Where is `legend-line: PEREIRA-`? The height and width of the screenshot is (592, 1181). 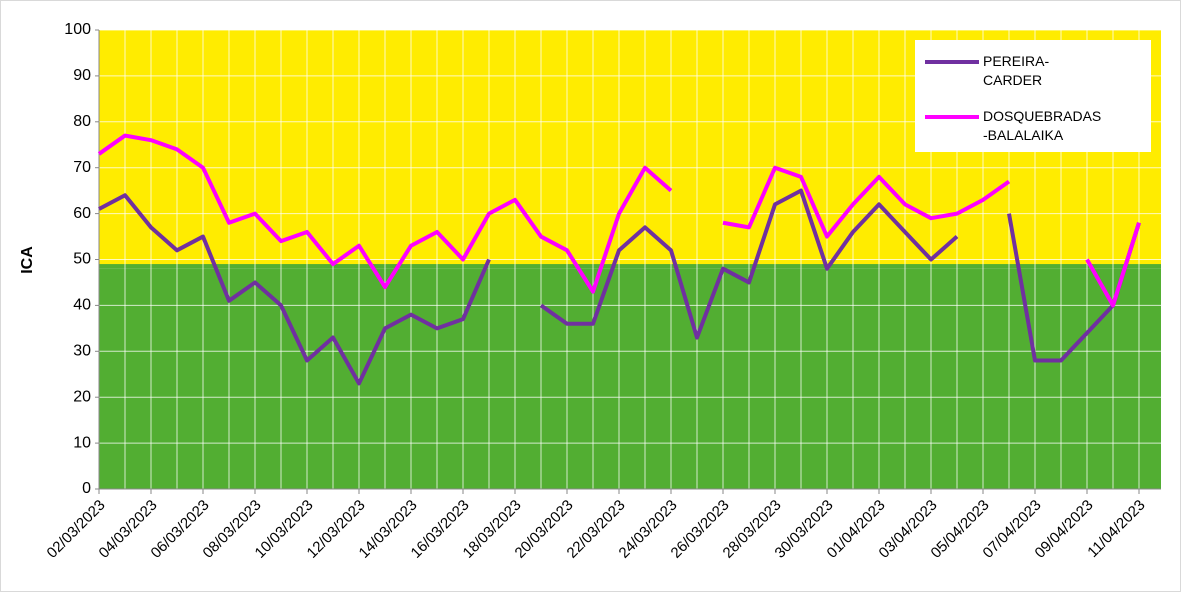 legend-line: PEREIRA- is located at coordinates (1016, 61).